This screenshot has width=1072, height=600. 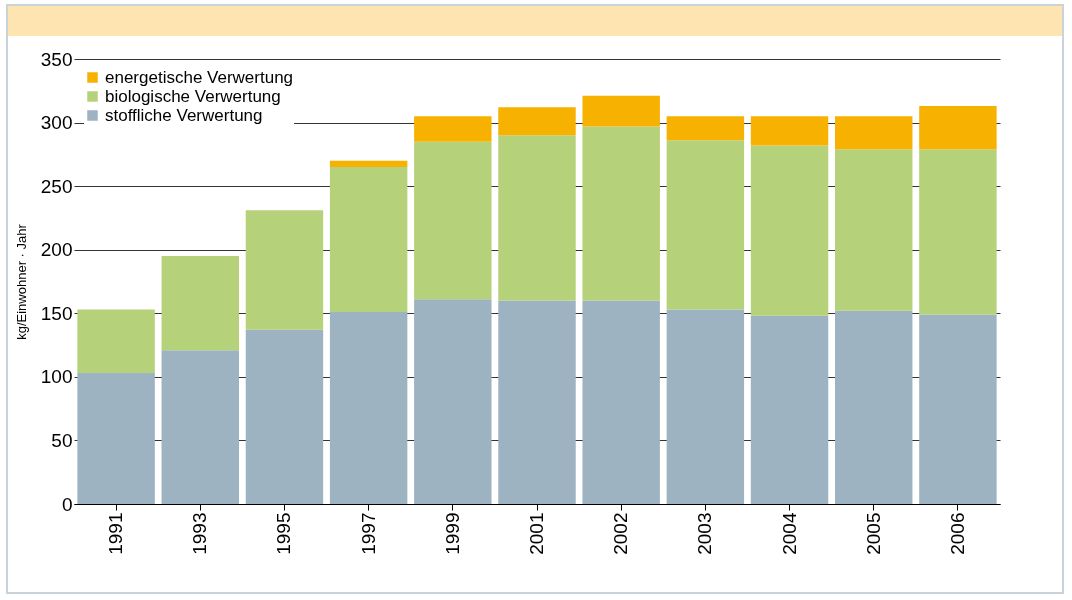 I want to click on y-tick-label: 100, so click(x=56, y=377).